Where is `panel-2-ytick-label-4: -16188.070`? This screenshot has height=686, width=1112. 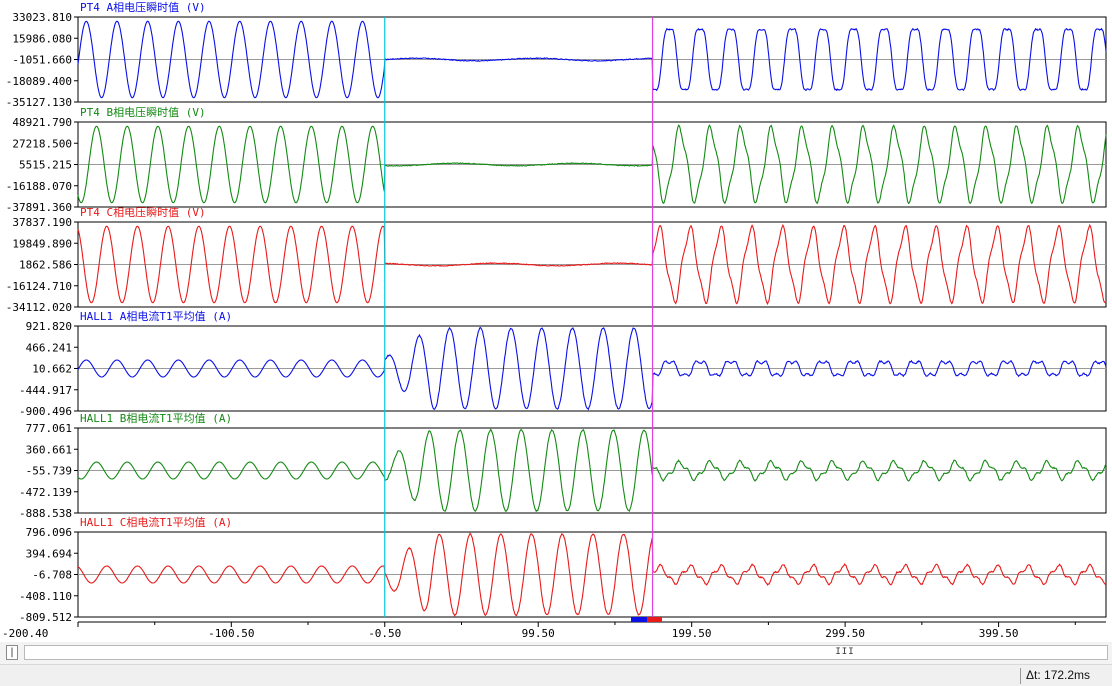
panel-2-ytick-label-4: -16188.070 is located at coordinates (39, 186).